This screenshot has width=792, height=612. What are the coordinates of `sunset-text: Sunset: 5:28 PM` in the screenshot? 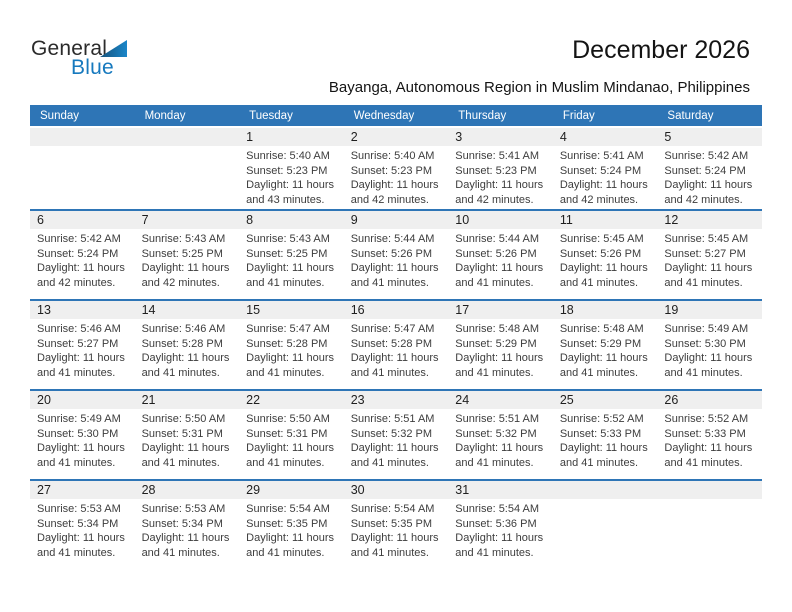 It's located at (391, 343).